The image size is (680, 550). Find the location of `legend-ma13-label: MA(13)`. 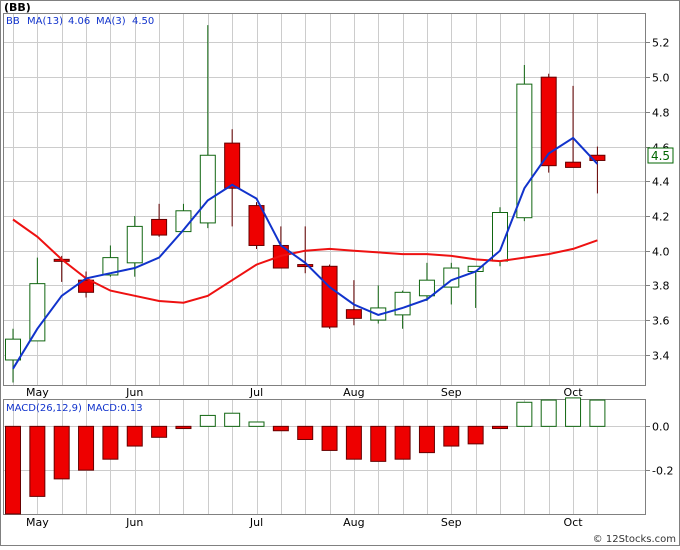

legend-ma13-label: MA(13) is located at coordinates (45, 21).